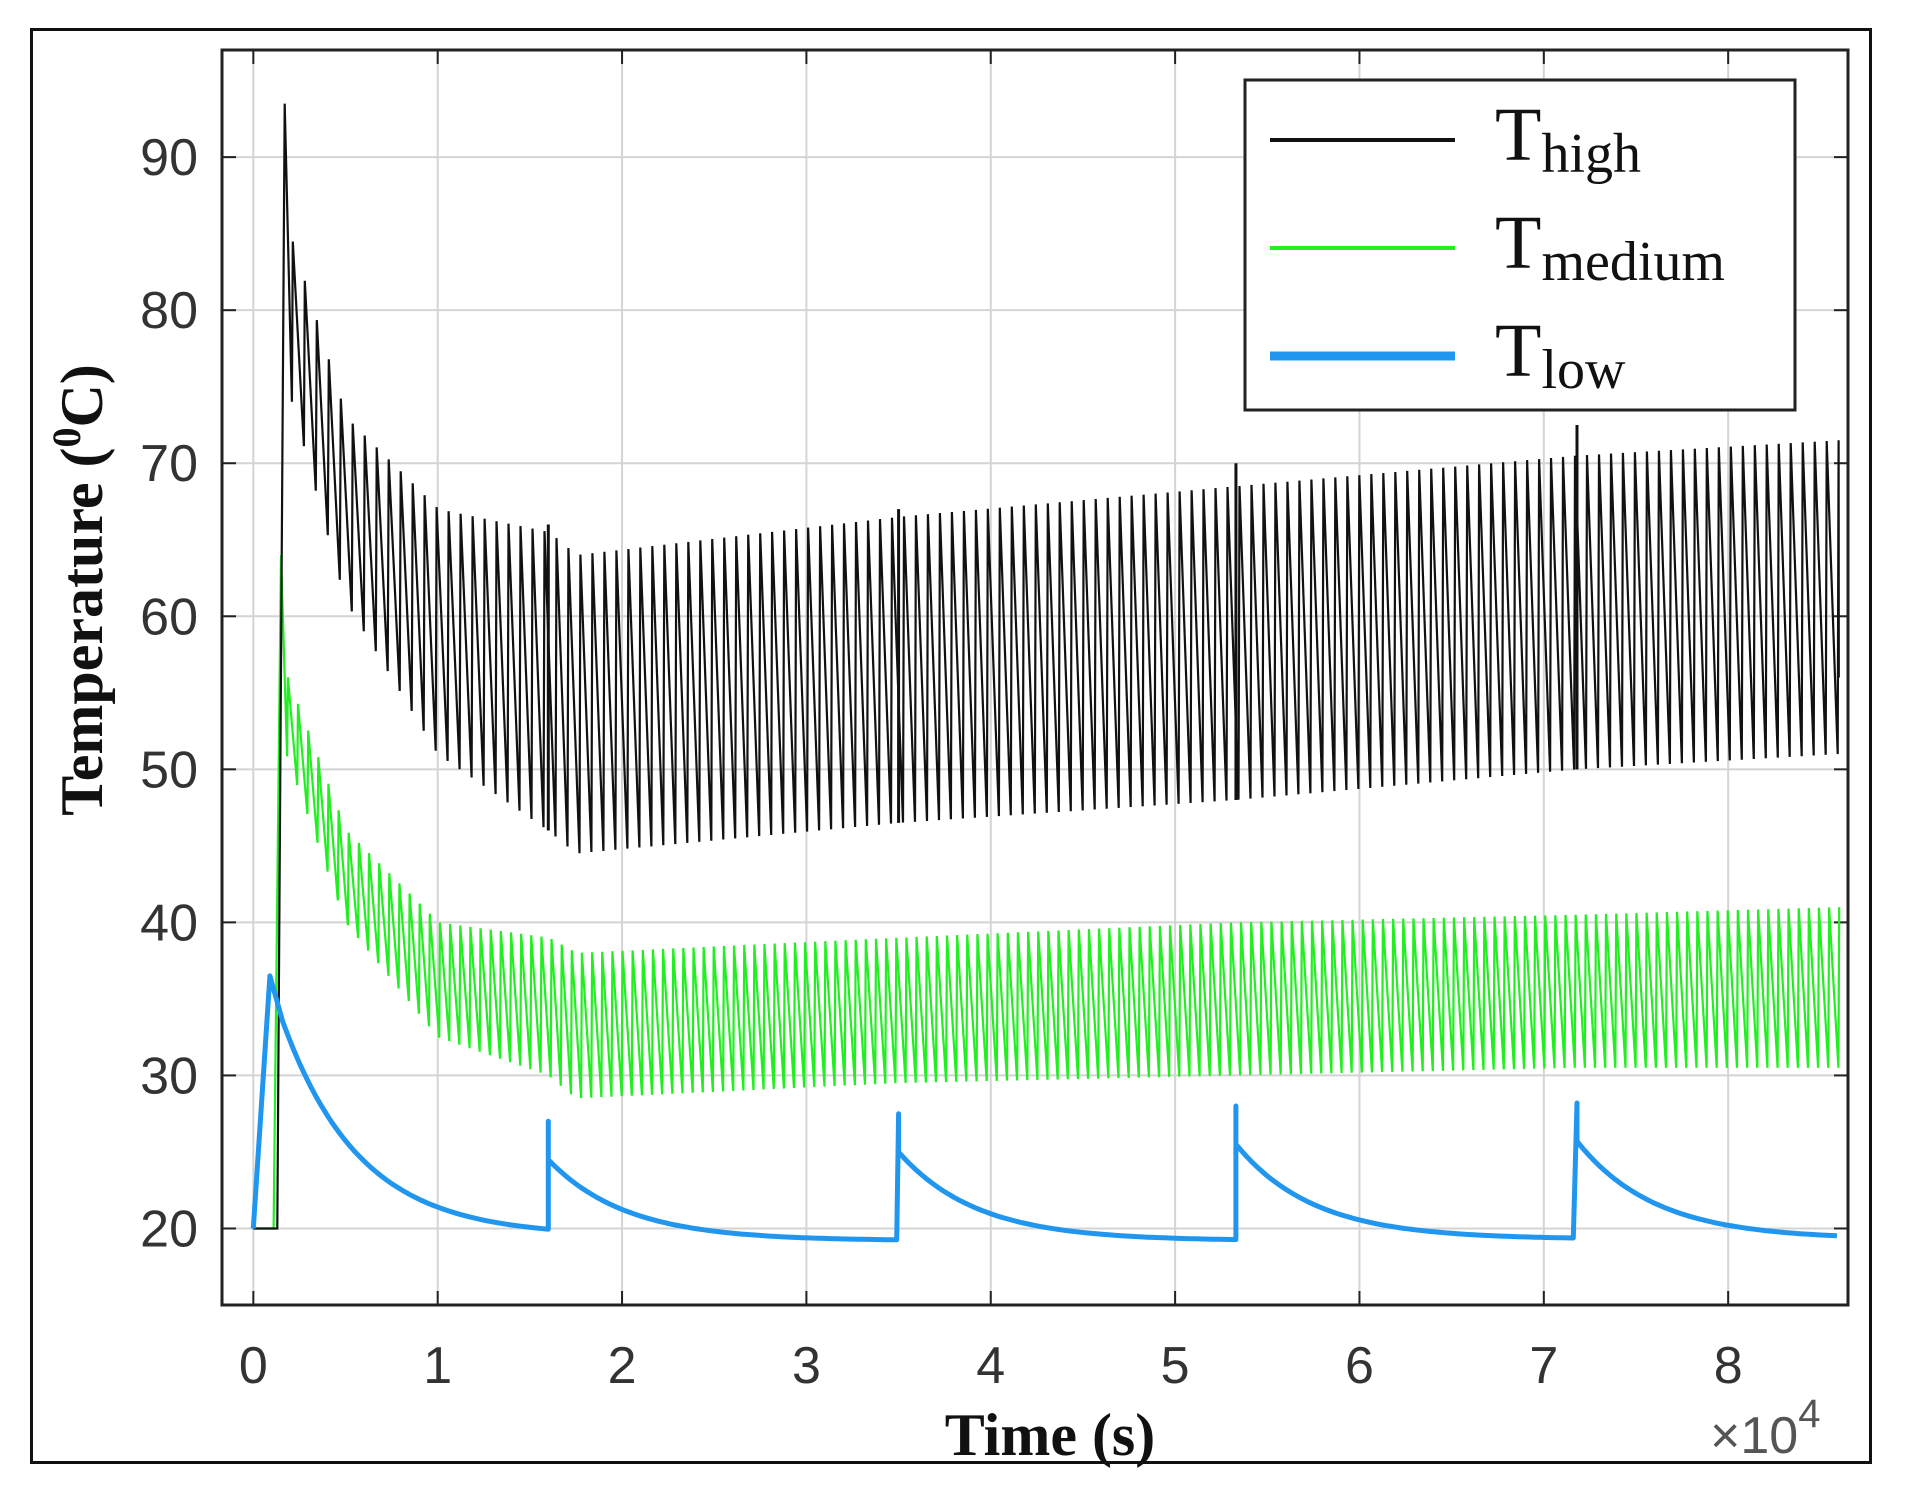  What do you see at coordinates (66, 438) in the screenshot?
I see `y-axis-title-sup: 0` at bounding box center [66, 438].